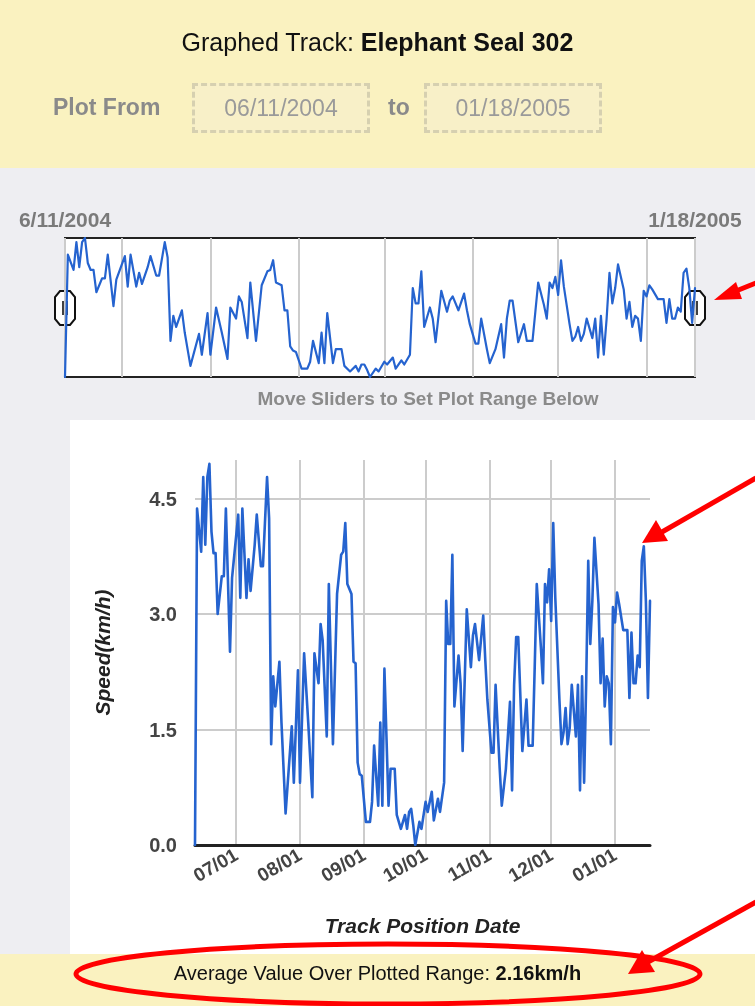  I want to click on text: Move Sliders to Set Plot Range Below, so click(428, 399).